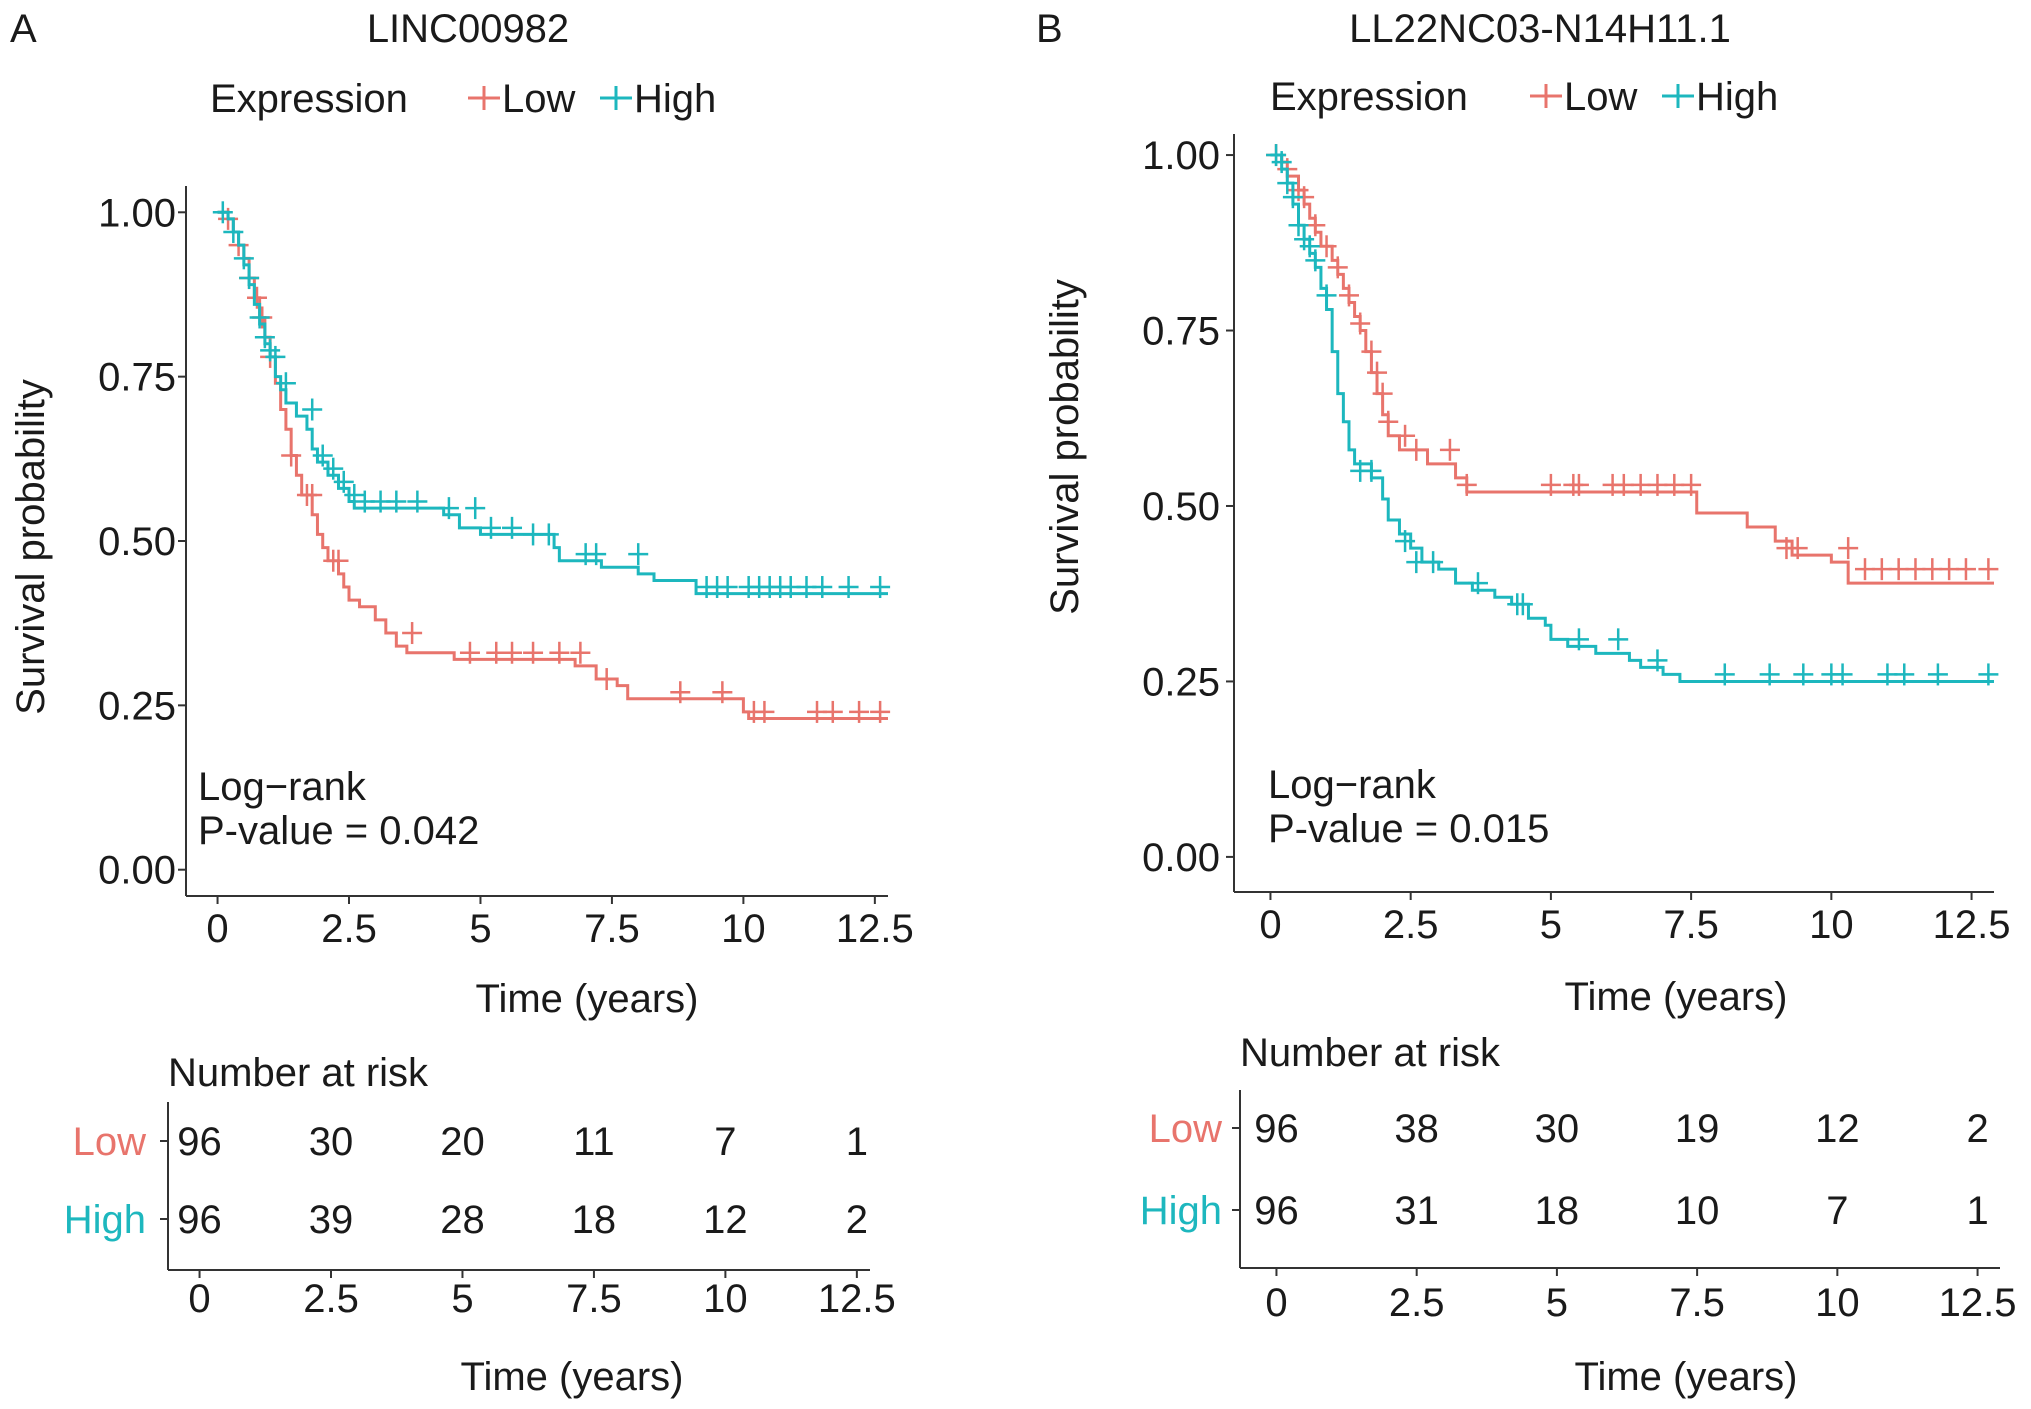 This screenshot has width=2031, height=1409. I want to click on panel-b-curve-high, so click(1632, 418).